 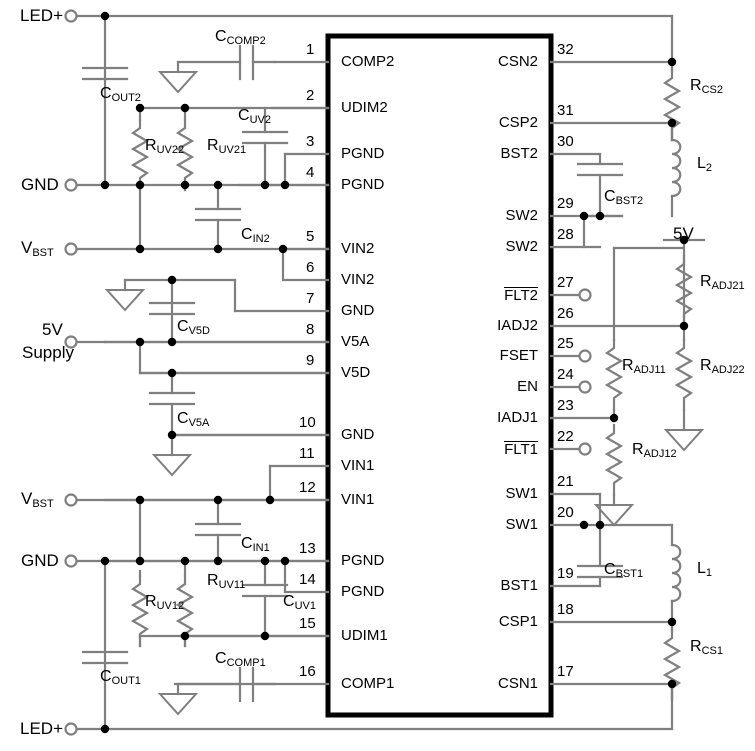 What do you see at coordinates (363, 184) in the screenshot?
I see `pin-name-4: PGND` at bounding box center [363, 184].